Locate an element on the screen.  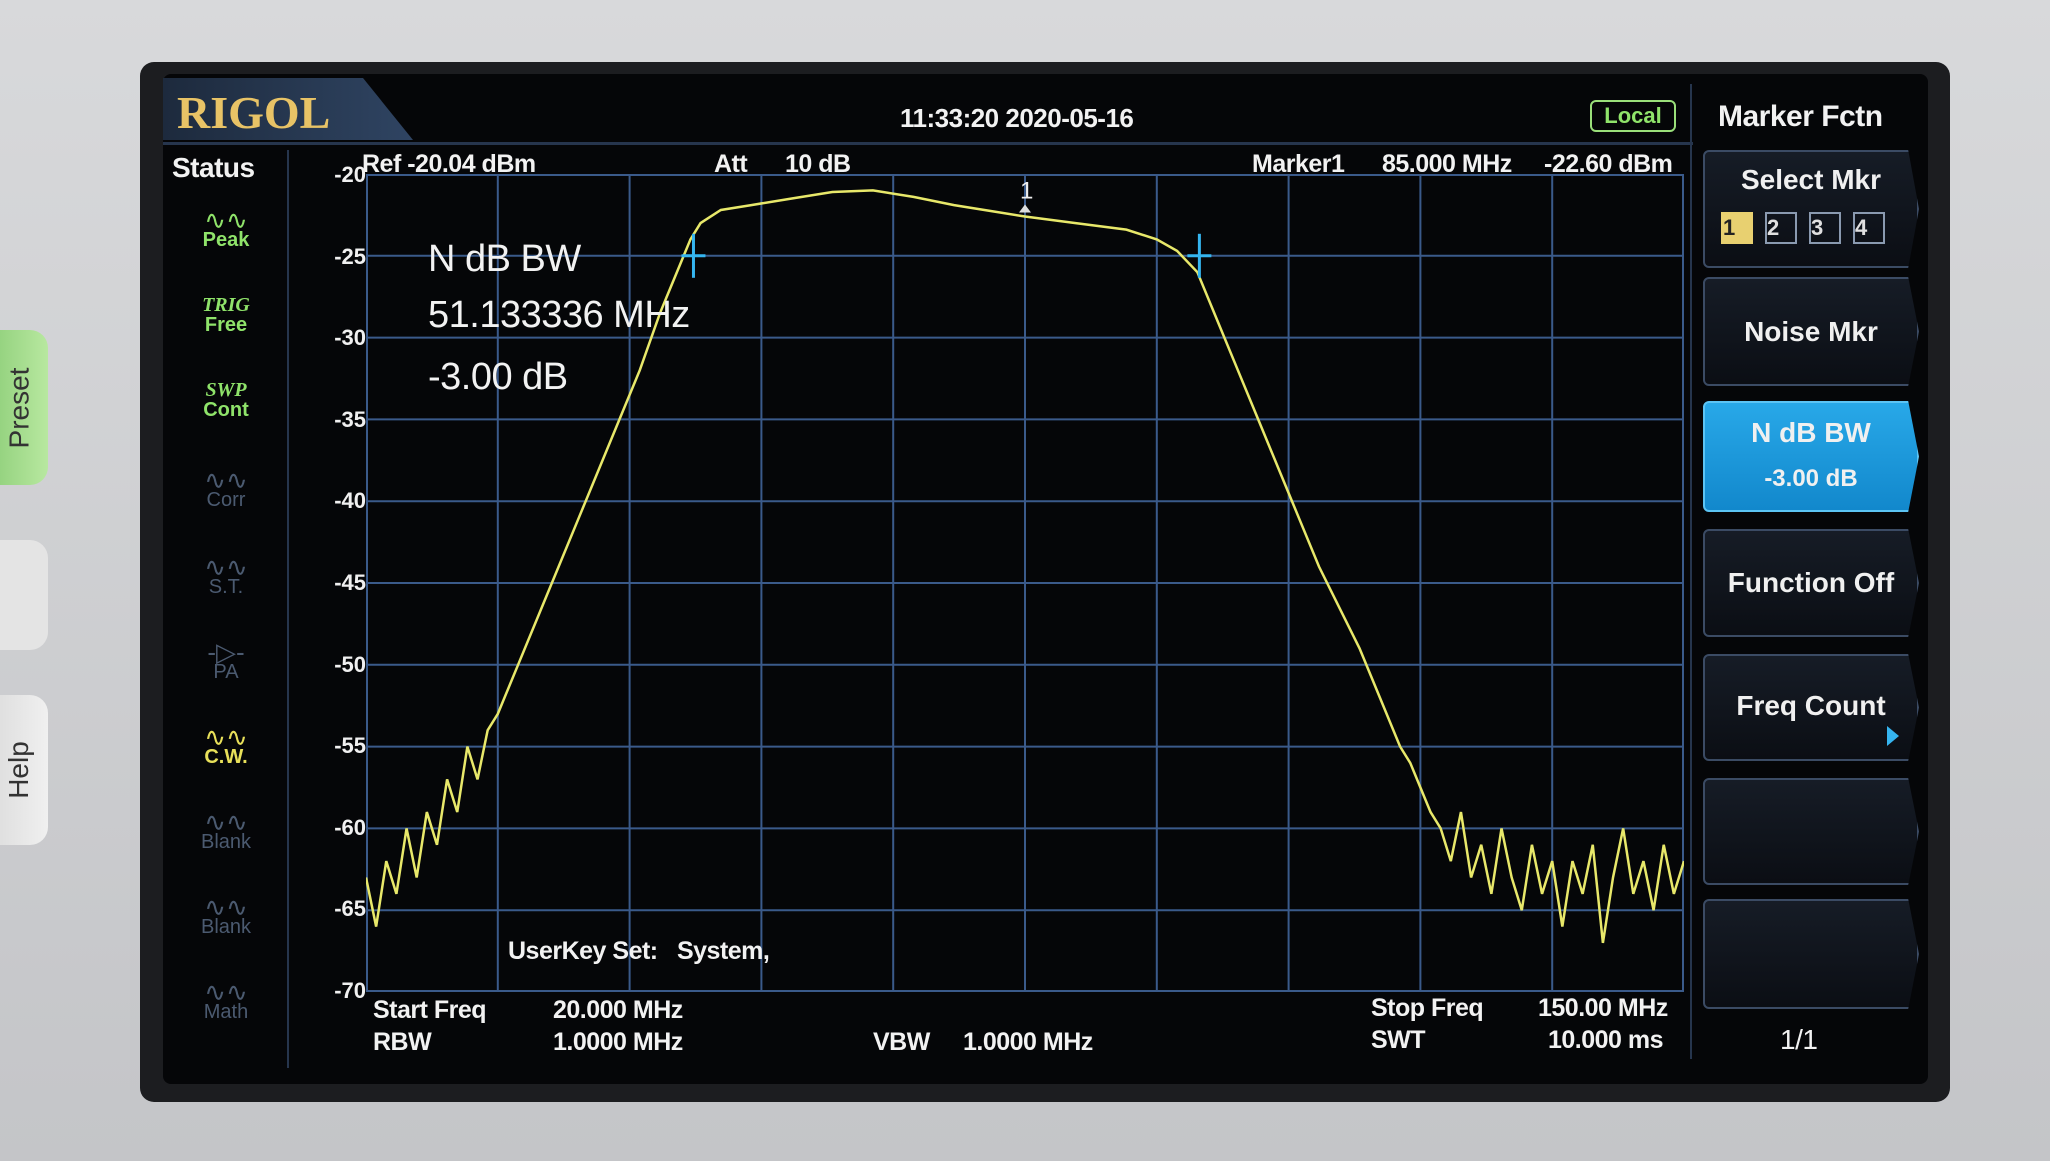
freq-count-softkey: Freq Count is located at coordinates (1811, 707).